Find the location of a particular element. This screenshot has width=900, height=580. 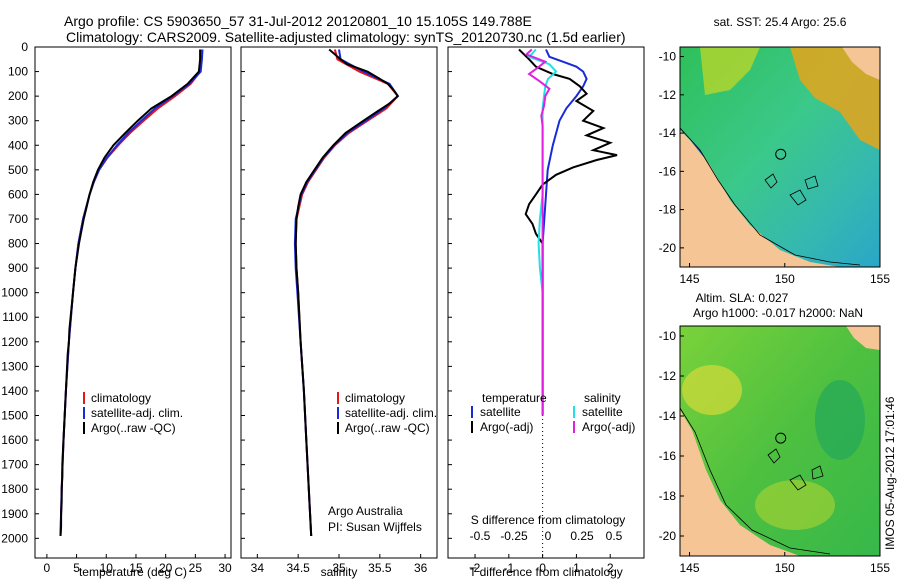

sla-map-title-line1: Altim. SLA: 0.027 is located at coordinates (742, 298).